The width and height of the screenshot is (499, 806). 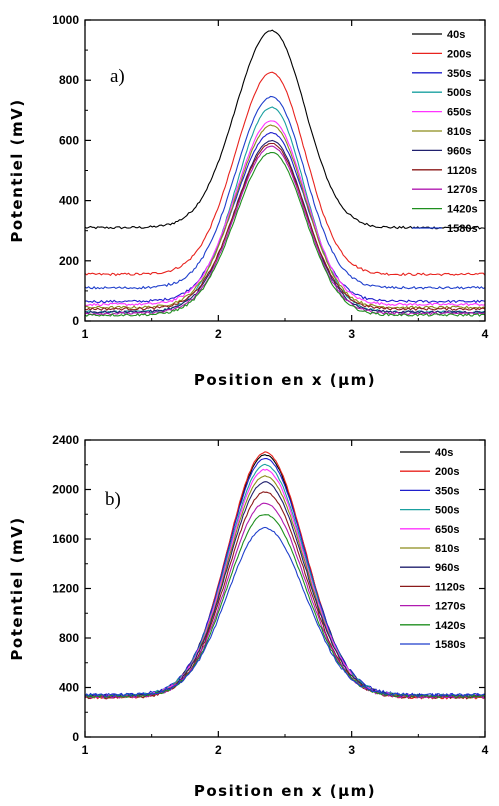 What do you see at coordinates (69, 140) in the screenshot?
I see `y-tick-label: 600` at bounding box center [69, 140].